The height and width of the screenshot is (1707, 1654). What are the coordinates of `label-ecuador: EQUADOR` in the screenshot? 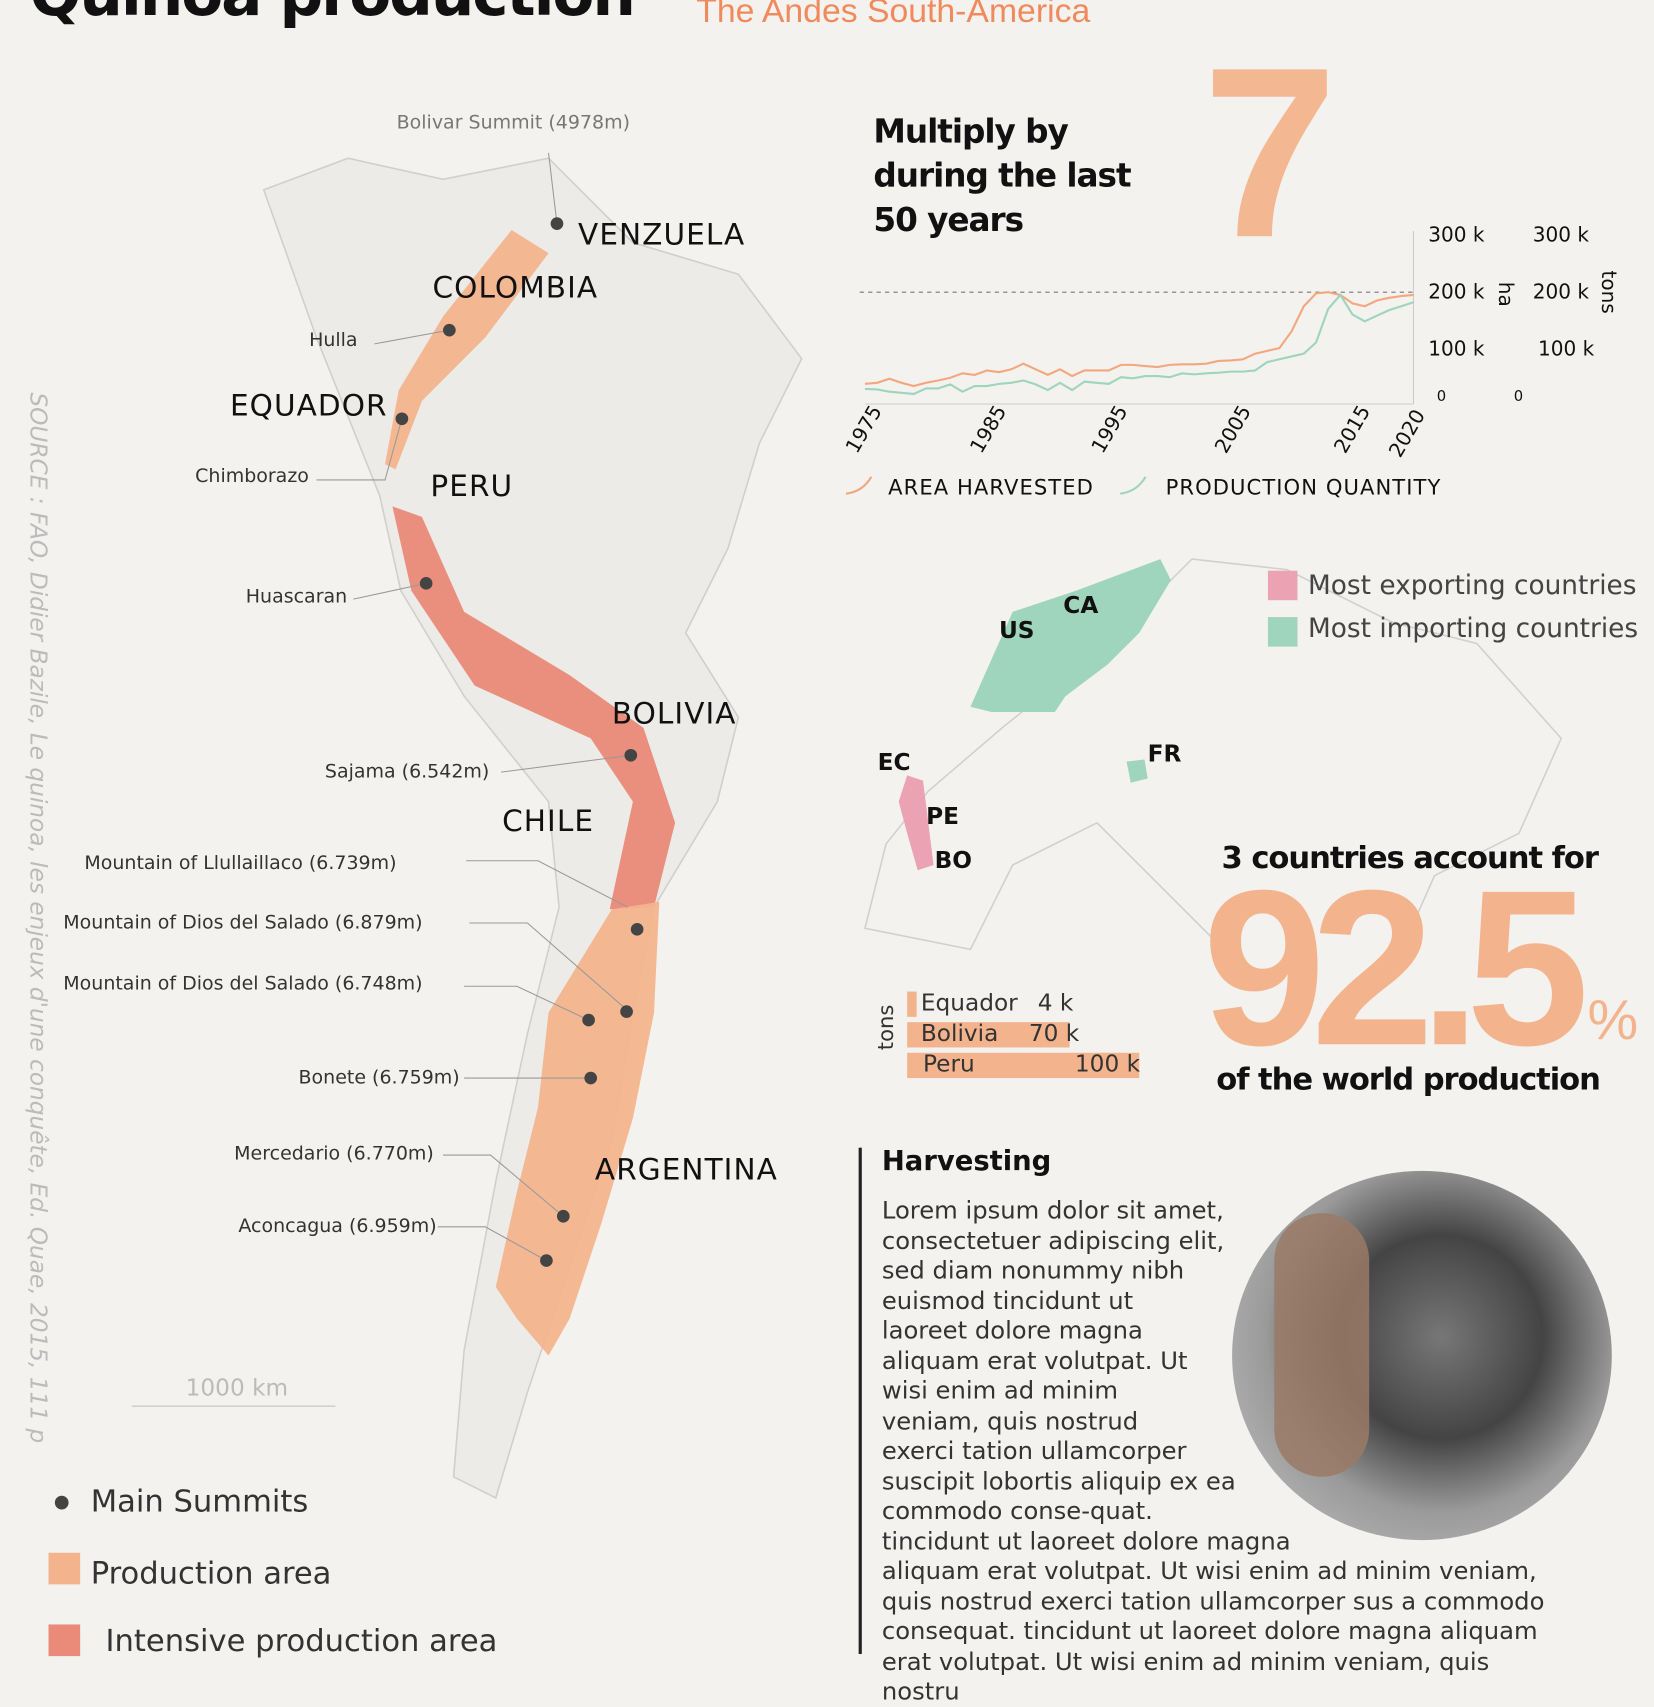 It's located at (308, 405).